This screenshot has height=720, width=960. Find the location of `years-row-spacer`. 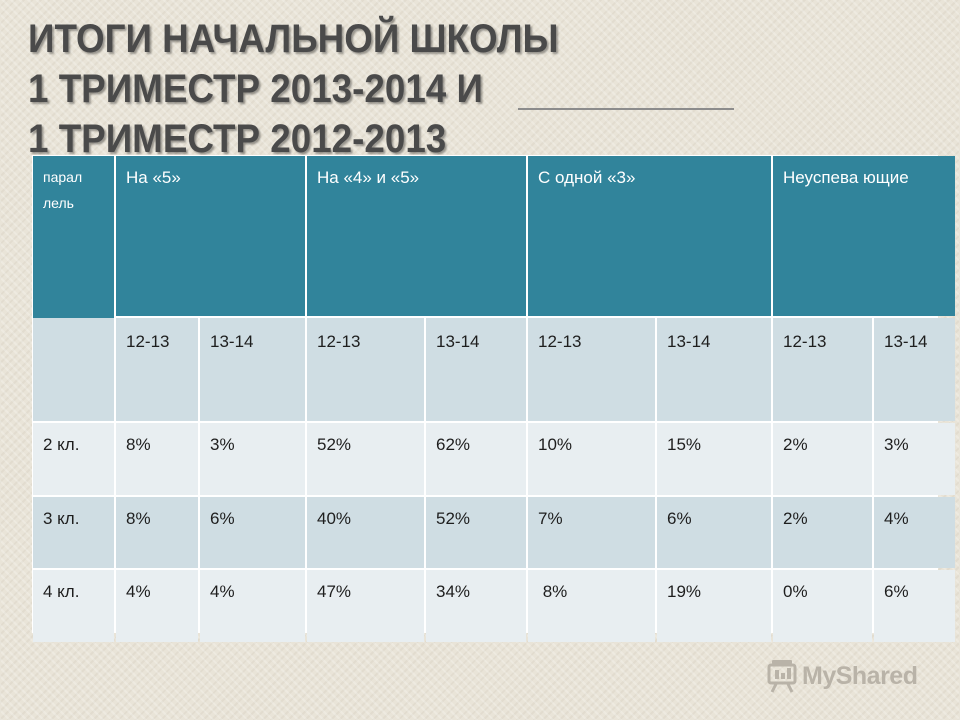

years-row-spacer is located at coordinates (73, 369).